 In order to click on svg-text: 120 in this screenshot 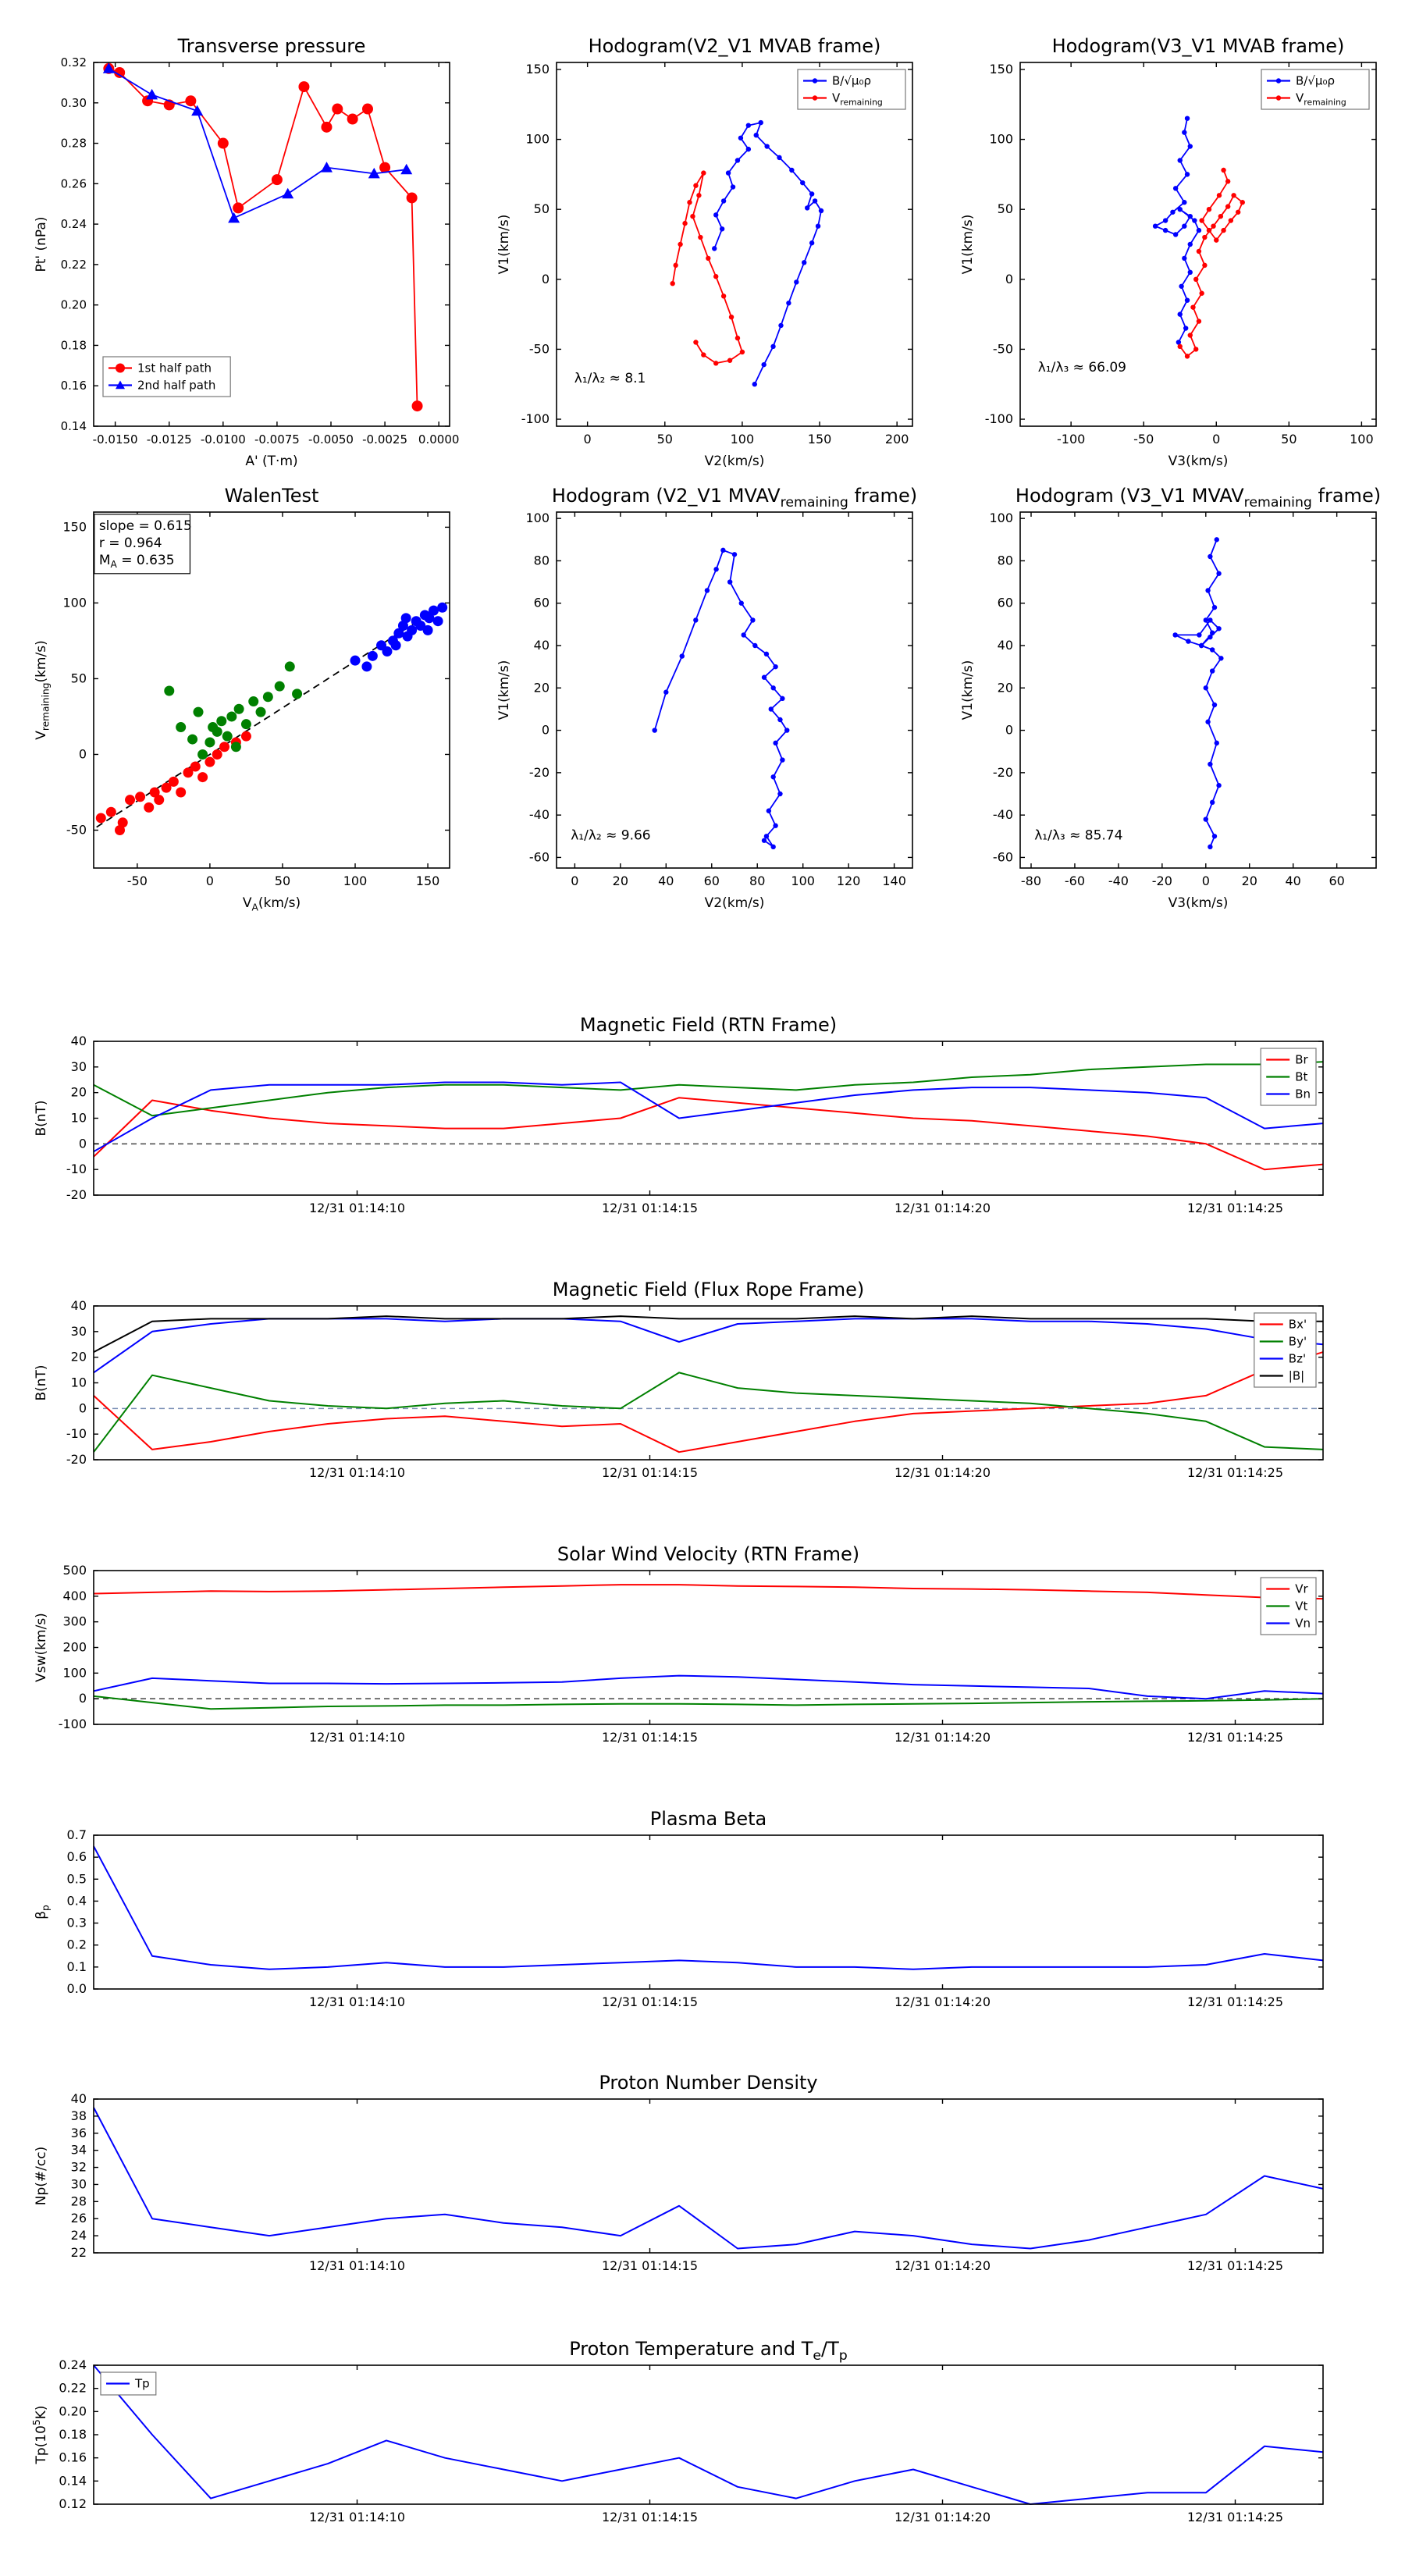, I will do `click(849, 880)`.